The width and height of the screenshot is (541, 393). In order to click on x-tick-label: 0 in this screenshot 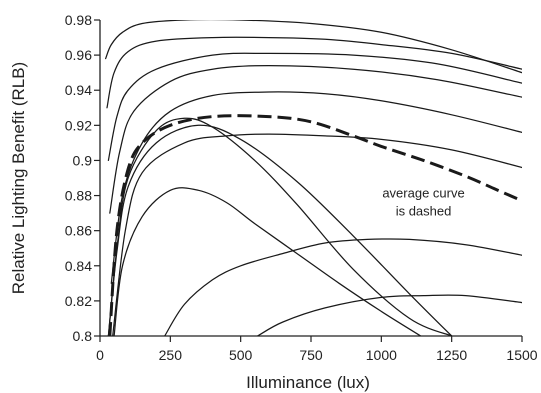, I will do `click(100, 355)`.